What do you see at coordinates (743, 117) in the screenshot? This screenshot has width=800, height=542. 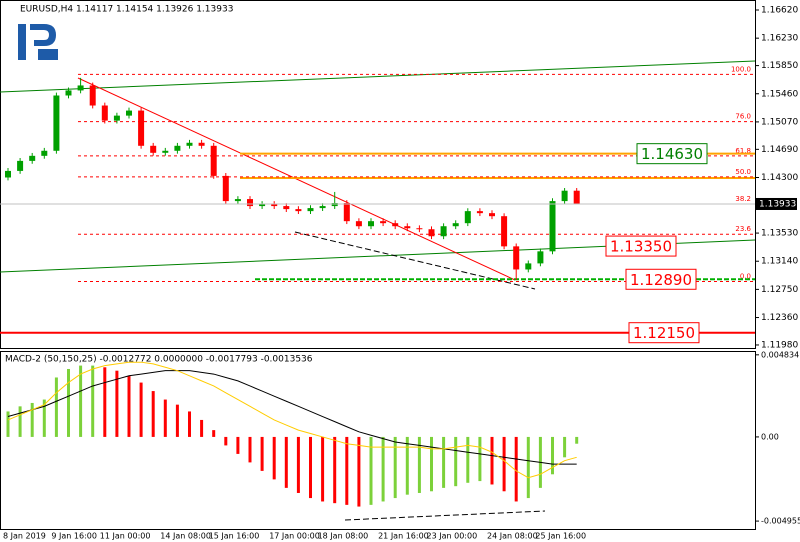 I see `fib-label: 76.0` at bounding box center [743, 117].